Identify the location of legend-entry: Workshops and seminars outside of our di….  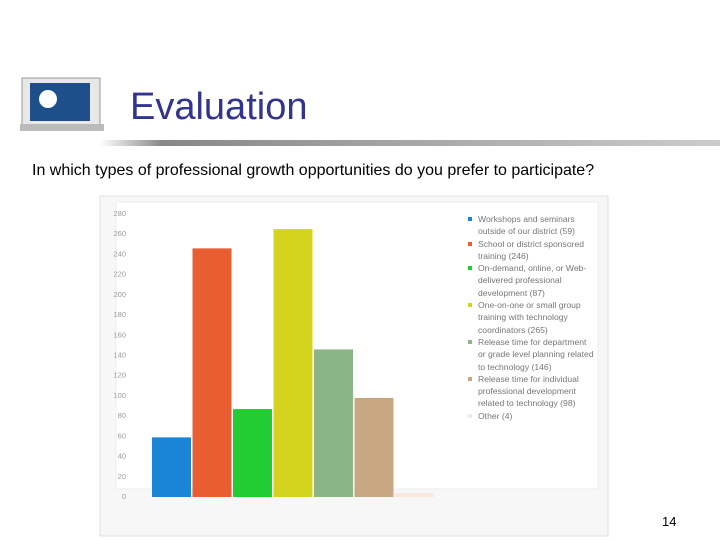
(530, 225).